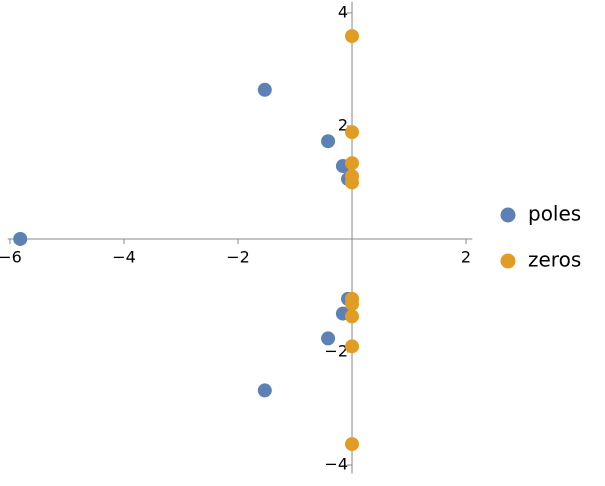  What do you see at coordinates (554, 214) in the screenshot?
I see `legend-label: poles` at bounding box center [554, 214].